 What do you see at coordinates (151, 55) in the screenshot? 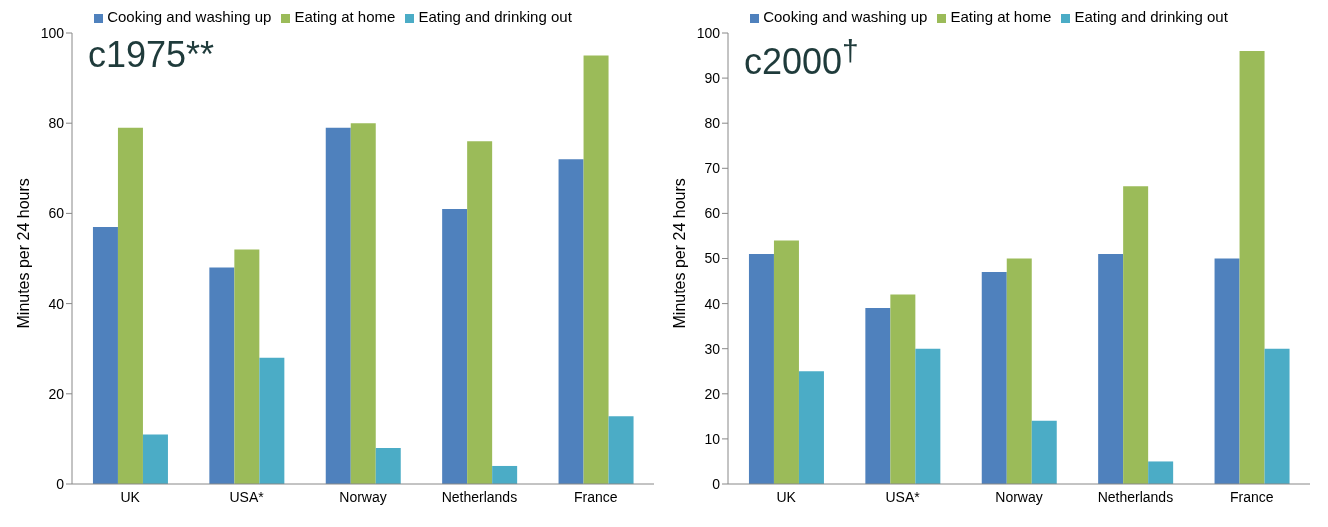
I see `chart-title: c1975**` at bounding box center [151, 55].